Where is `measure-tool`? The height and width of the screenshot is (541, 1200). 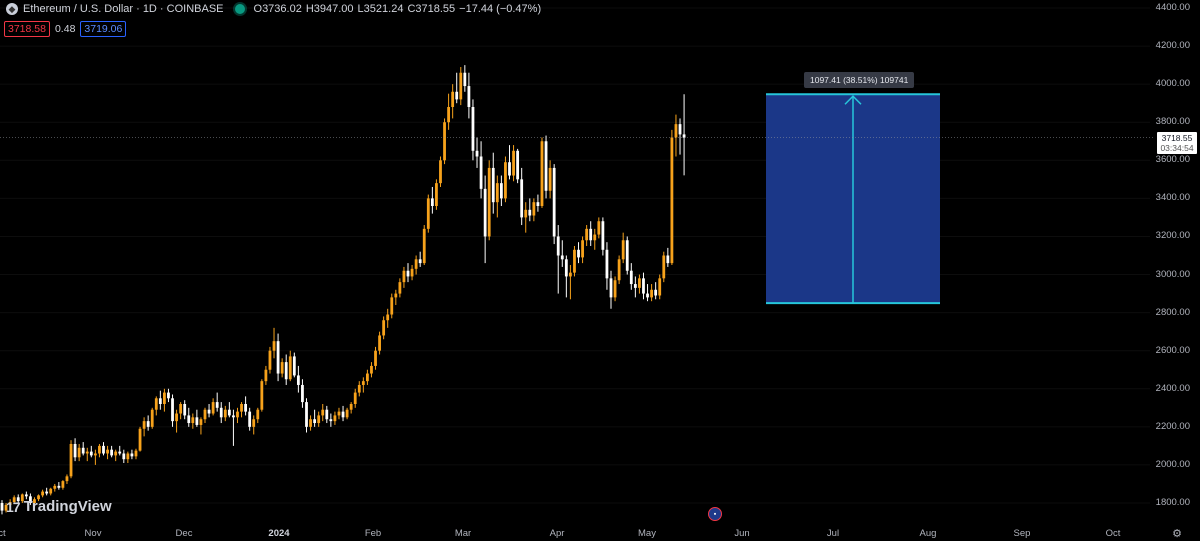 measure-tool is located at coordinates (853, 199).